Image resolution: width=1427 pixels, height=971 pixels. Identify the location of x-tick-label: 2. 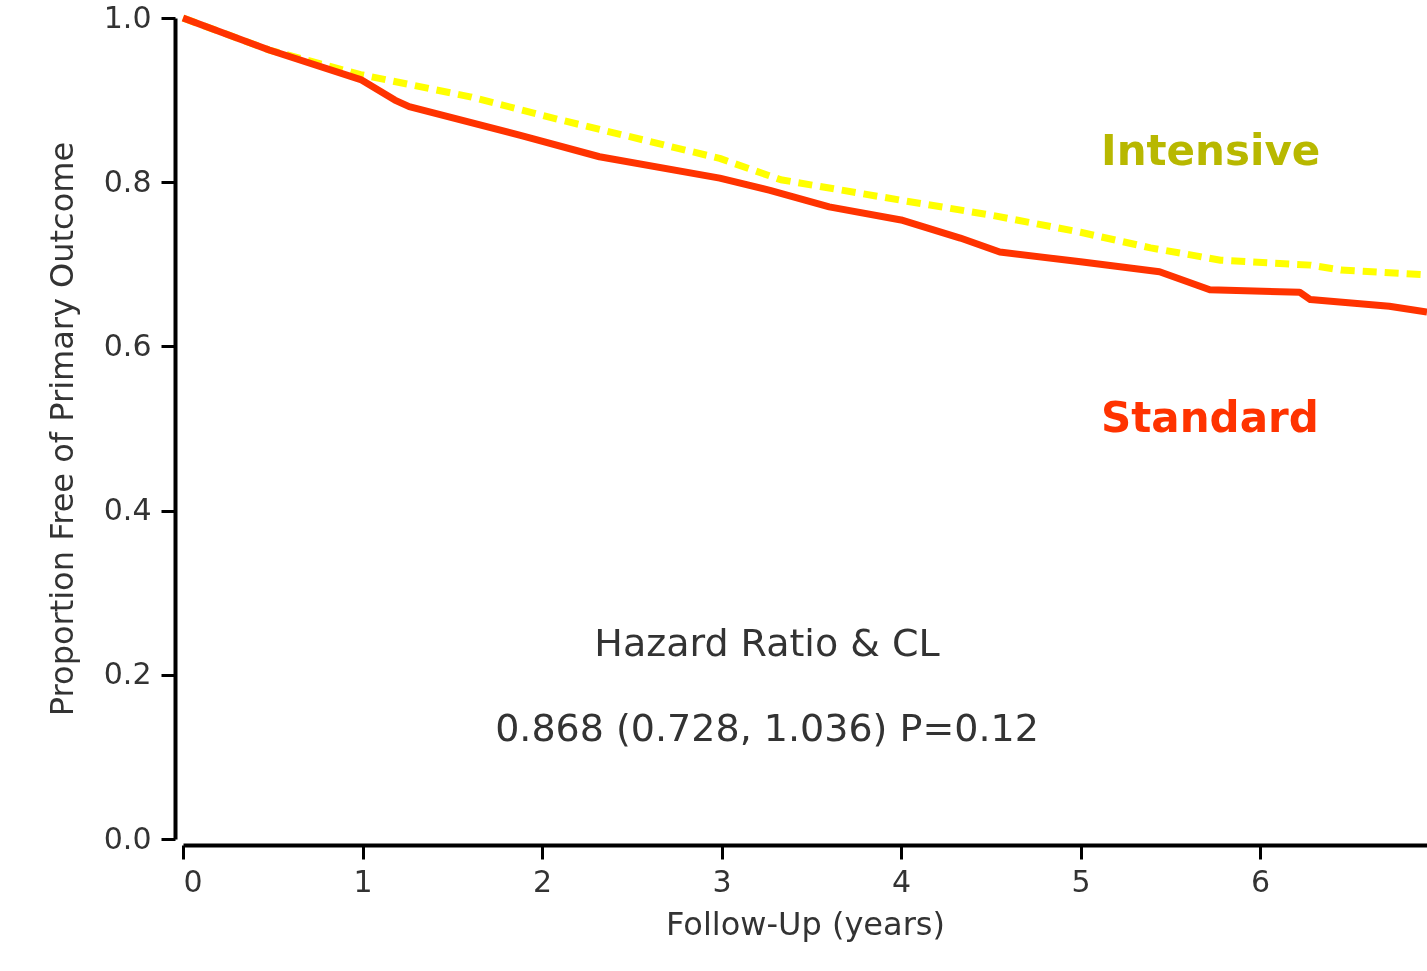
(542, 881).